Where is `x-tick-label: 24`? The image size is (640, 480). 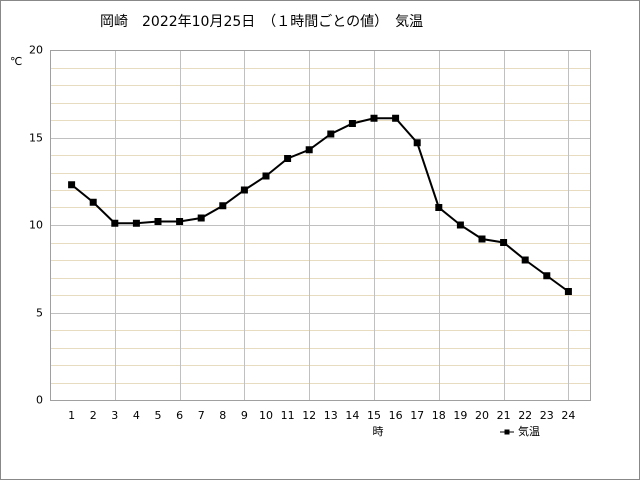
x-tick-label: 24 is located at coordinates (568, 415).